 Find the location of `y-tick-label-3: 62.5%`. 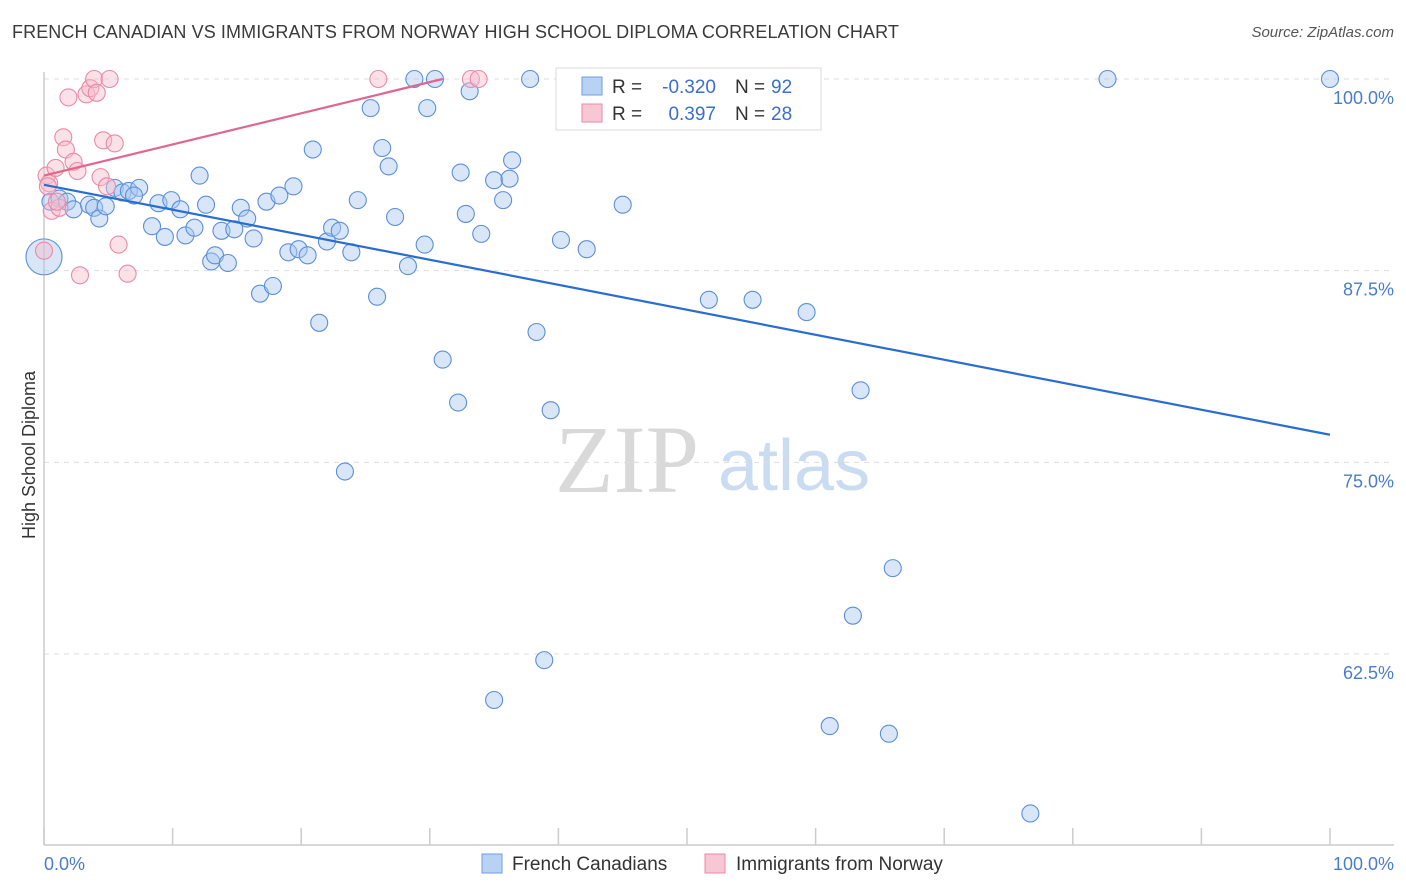

y-tick-label-3: 62.5% is located at coordinates (1368, 673).